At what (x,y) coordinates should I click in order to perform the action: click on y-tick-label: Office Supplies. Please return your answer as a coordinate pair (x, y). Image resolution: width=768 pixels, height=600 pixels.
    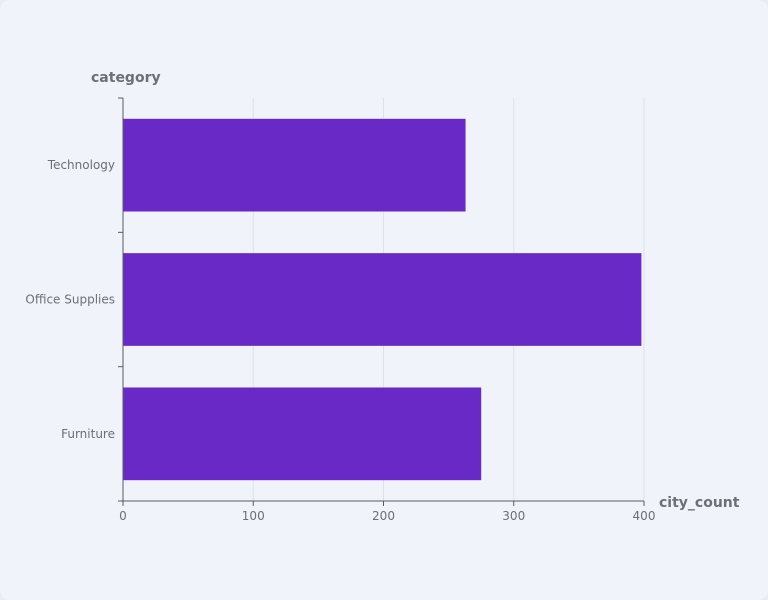
    Looking at the image, I should click on (70, 300).